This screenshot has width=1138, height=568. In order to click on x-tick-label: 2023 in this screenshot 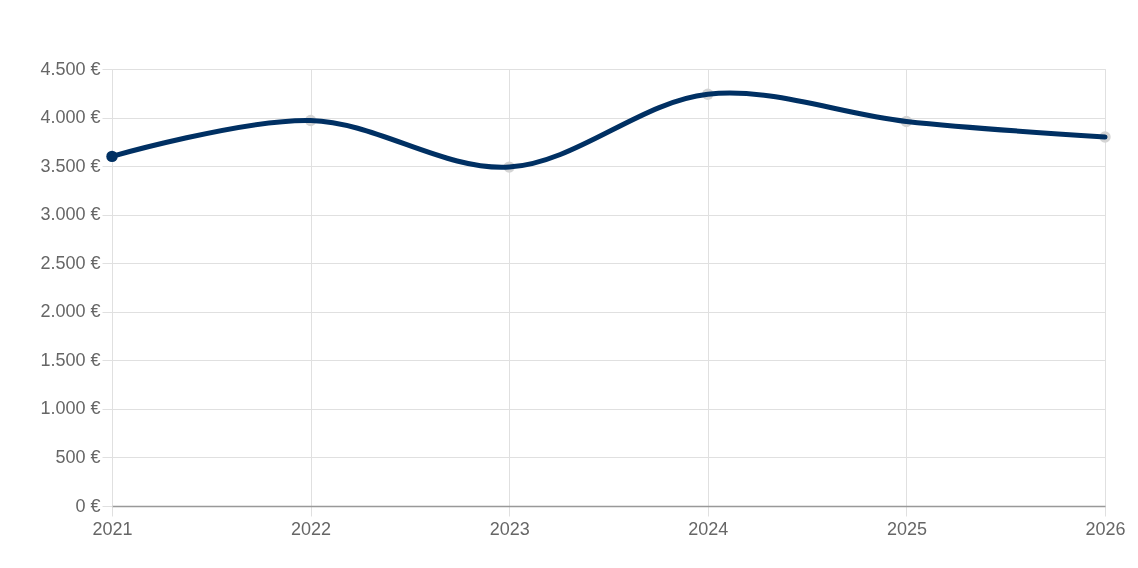, I will do `click(509, 528)`.